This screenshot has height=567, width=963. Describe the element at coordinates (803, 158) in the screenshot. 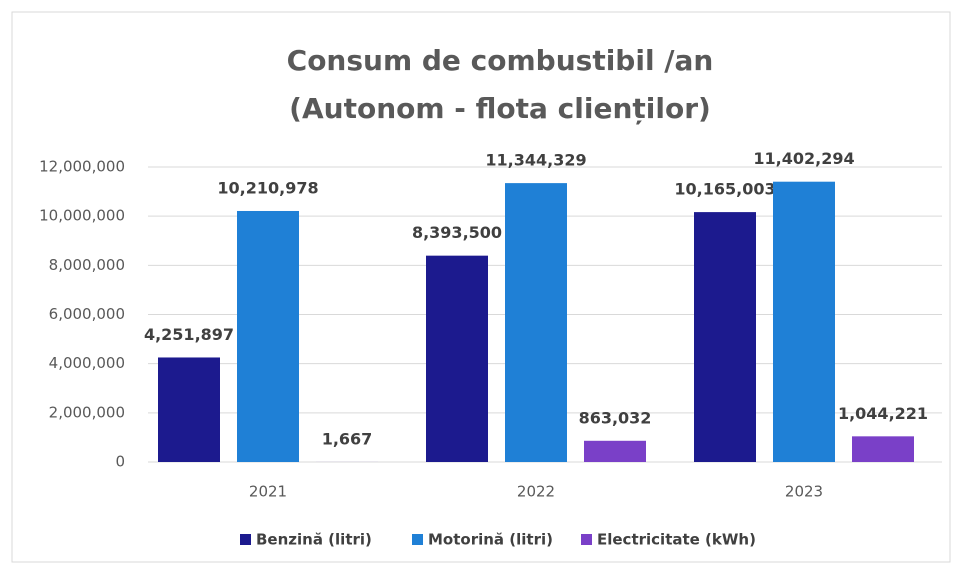

I see `value-label: 11,402,294` at that location.